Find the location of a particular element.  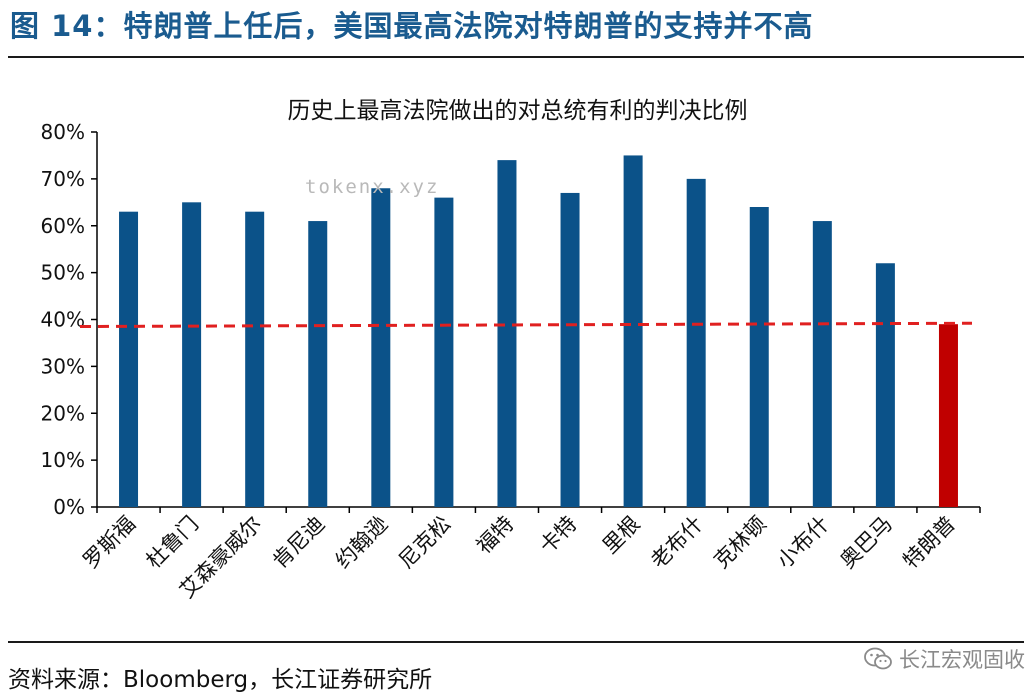

y-tick-label: 80% is located at coordinates (63, 132).